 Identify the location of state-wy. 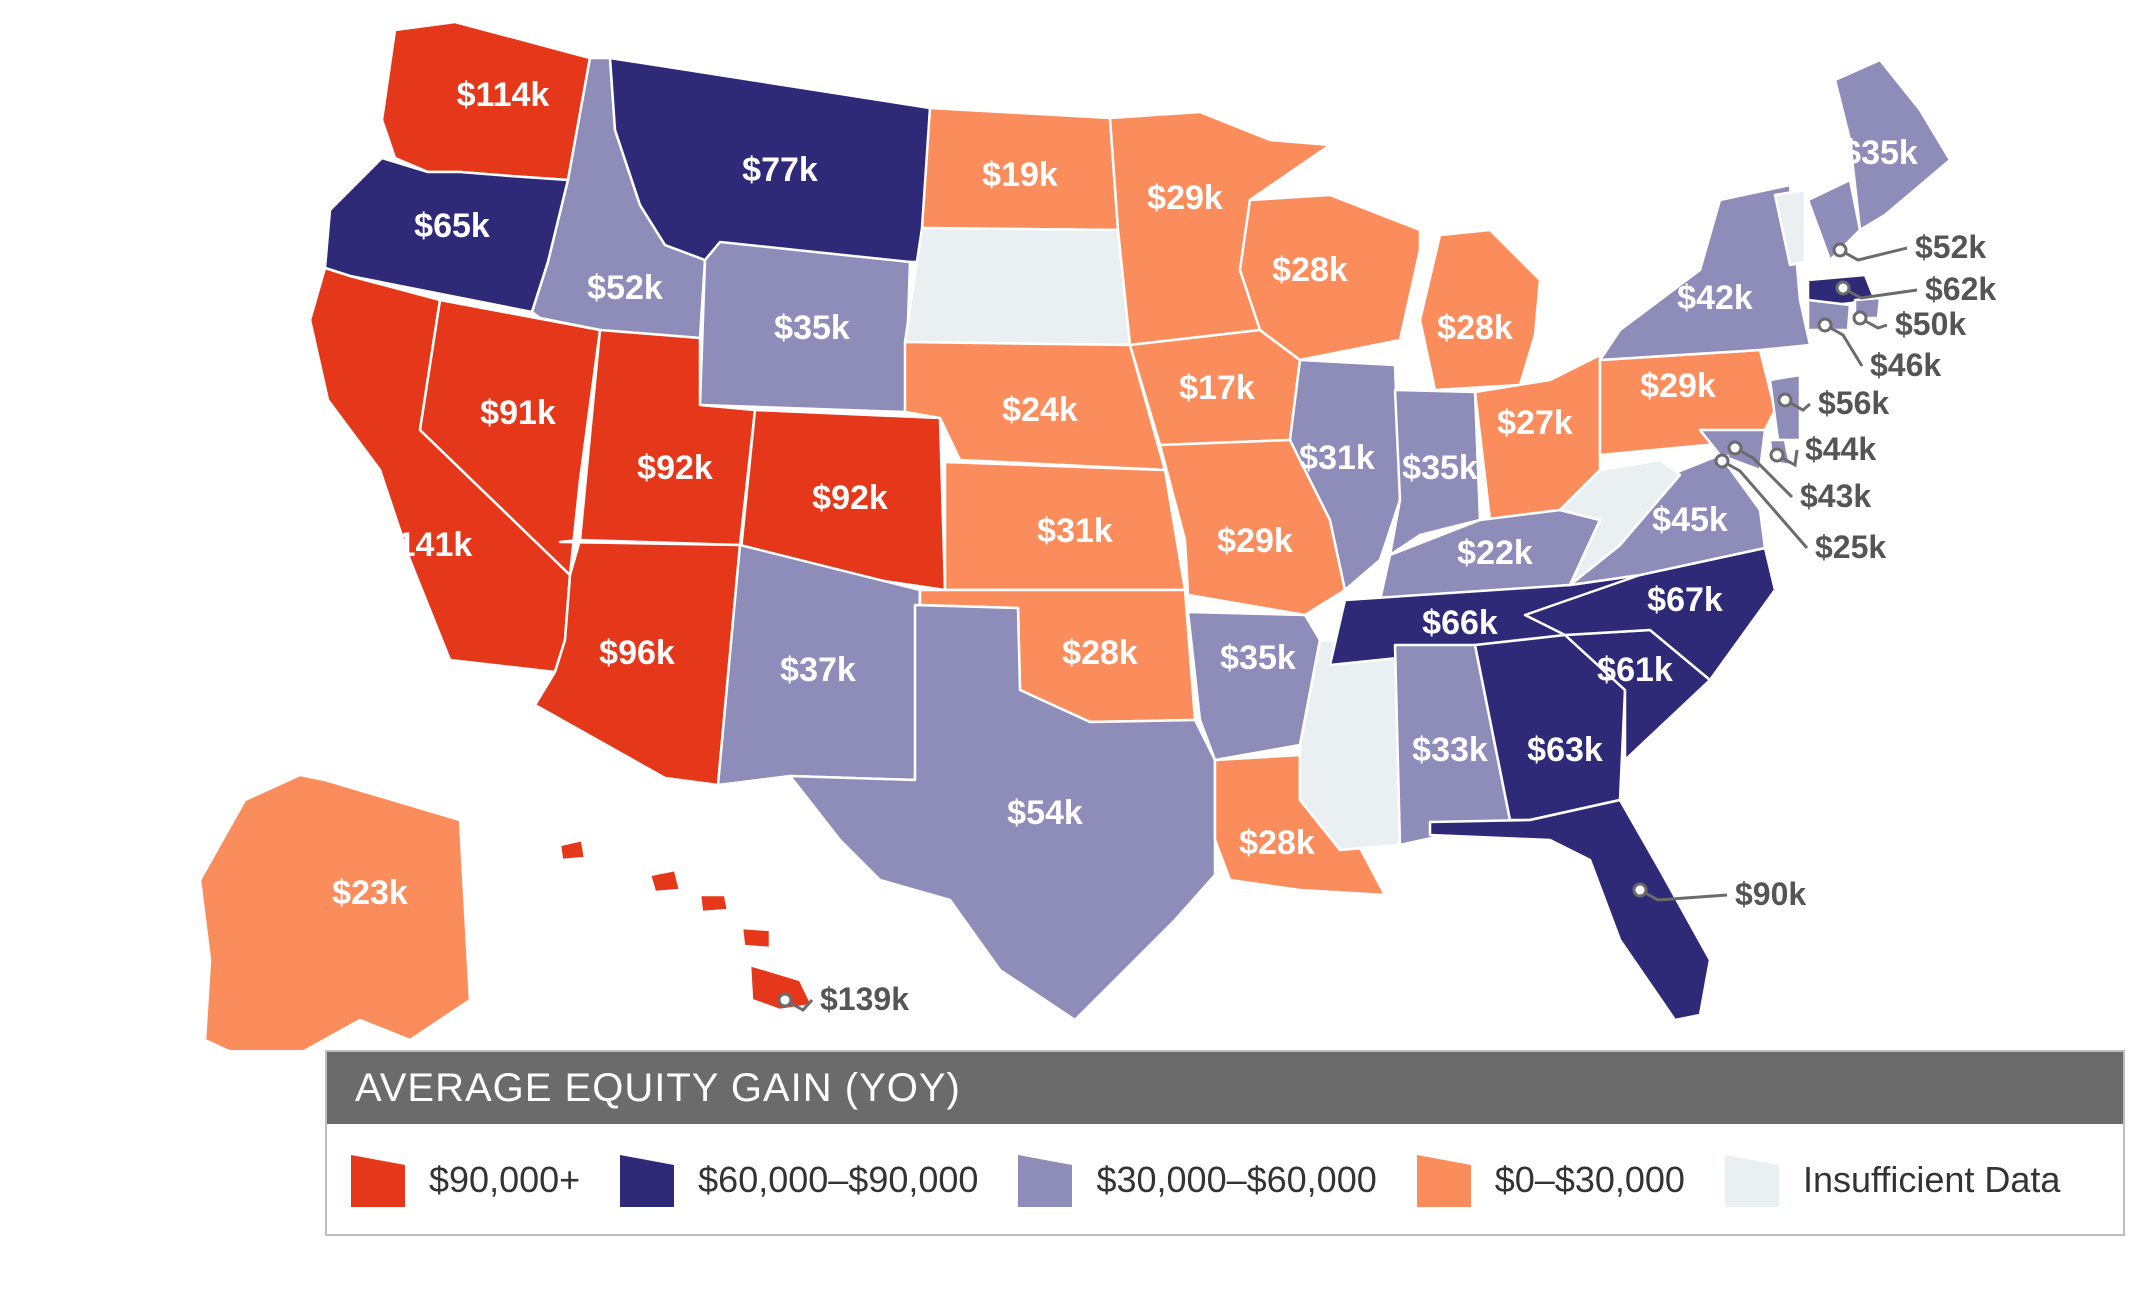
(805, 327).